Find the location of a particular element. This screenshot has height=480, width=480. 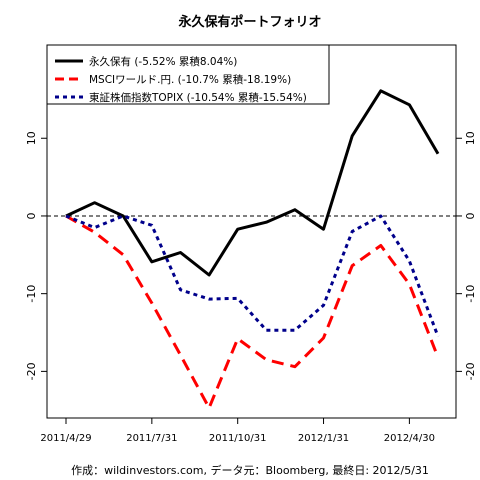

y-tick-label-left: 0 is located at coordinates (31, 215).